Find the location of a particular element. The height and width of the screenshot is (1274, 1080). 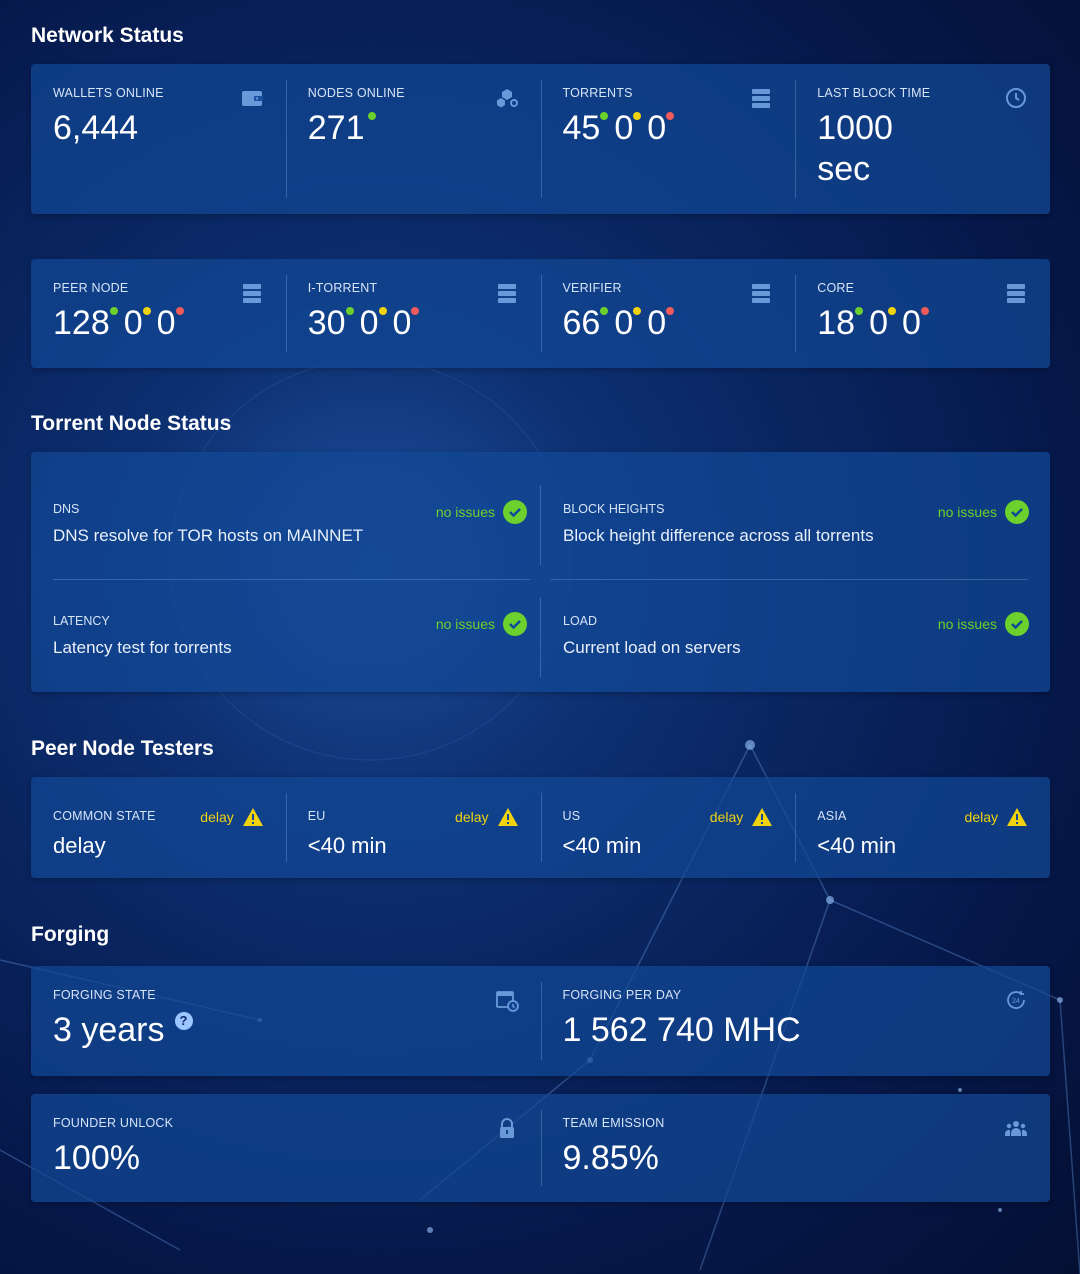

last-block-time-stat: LAST BLOCK TIME 1000 sec is located at coordinates (922, 139).